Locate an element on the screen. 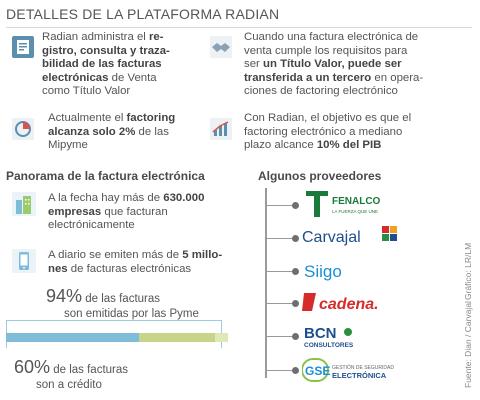  invoice-share-bar is located at coordinates (117, 337).